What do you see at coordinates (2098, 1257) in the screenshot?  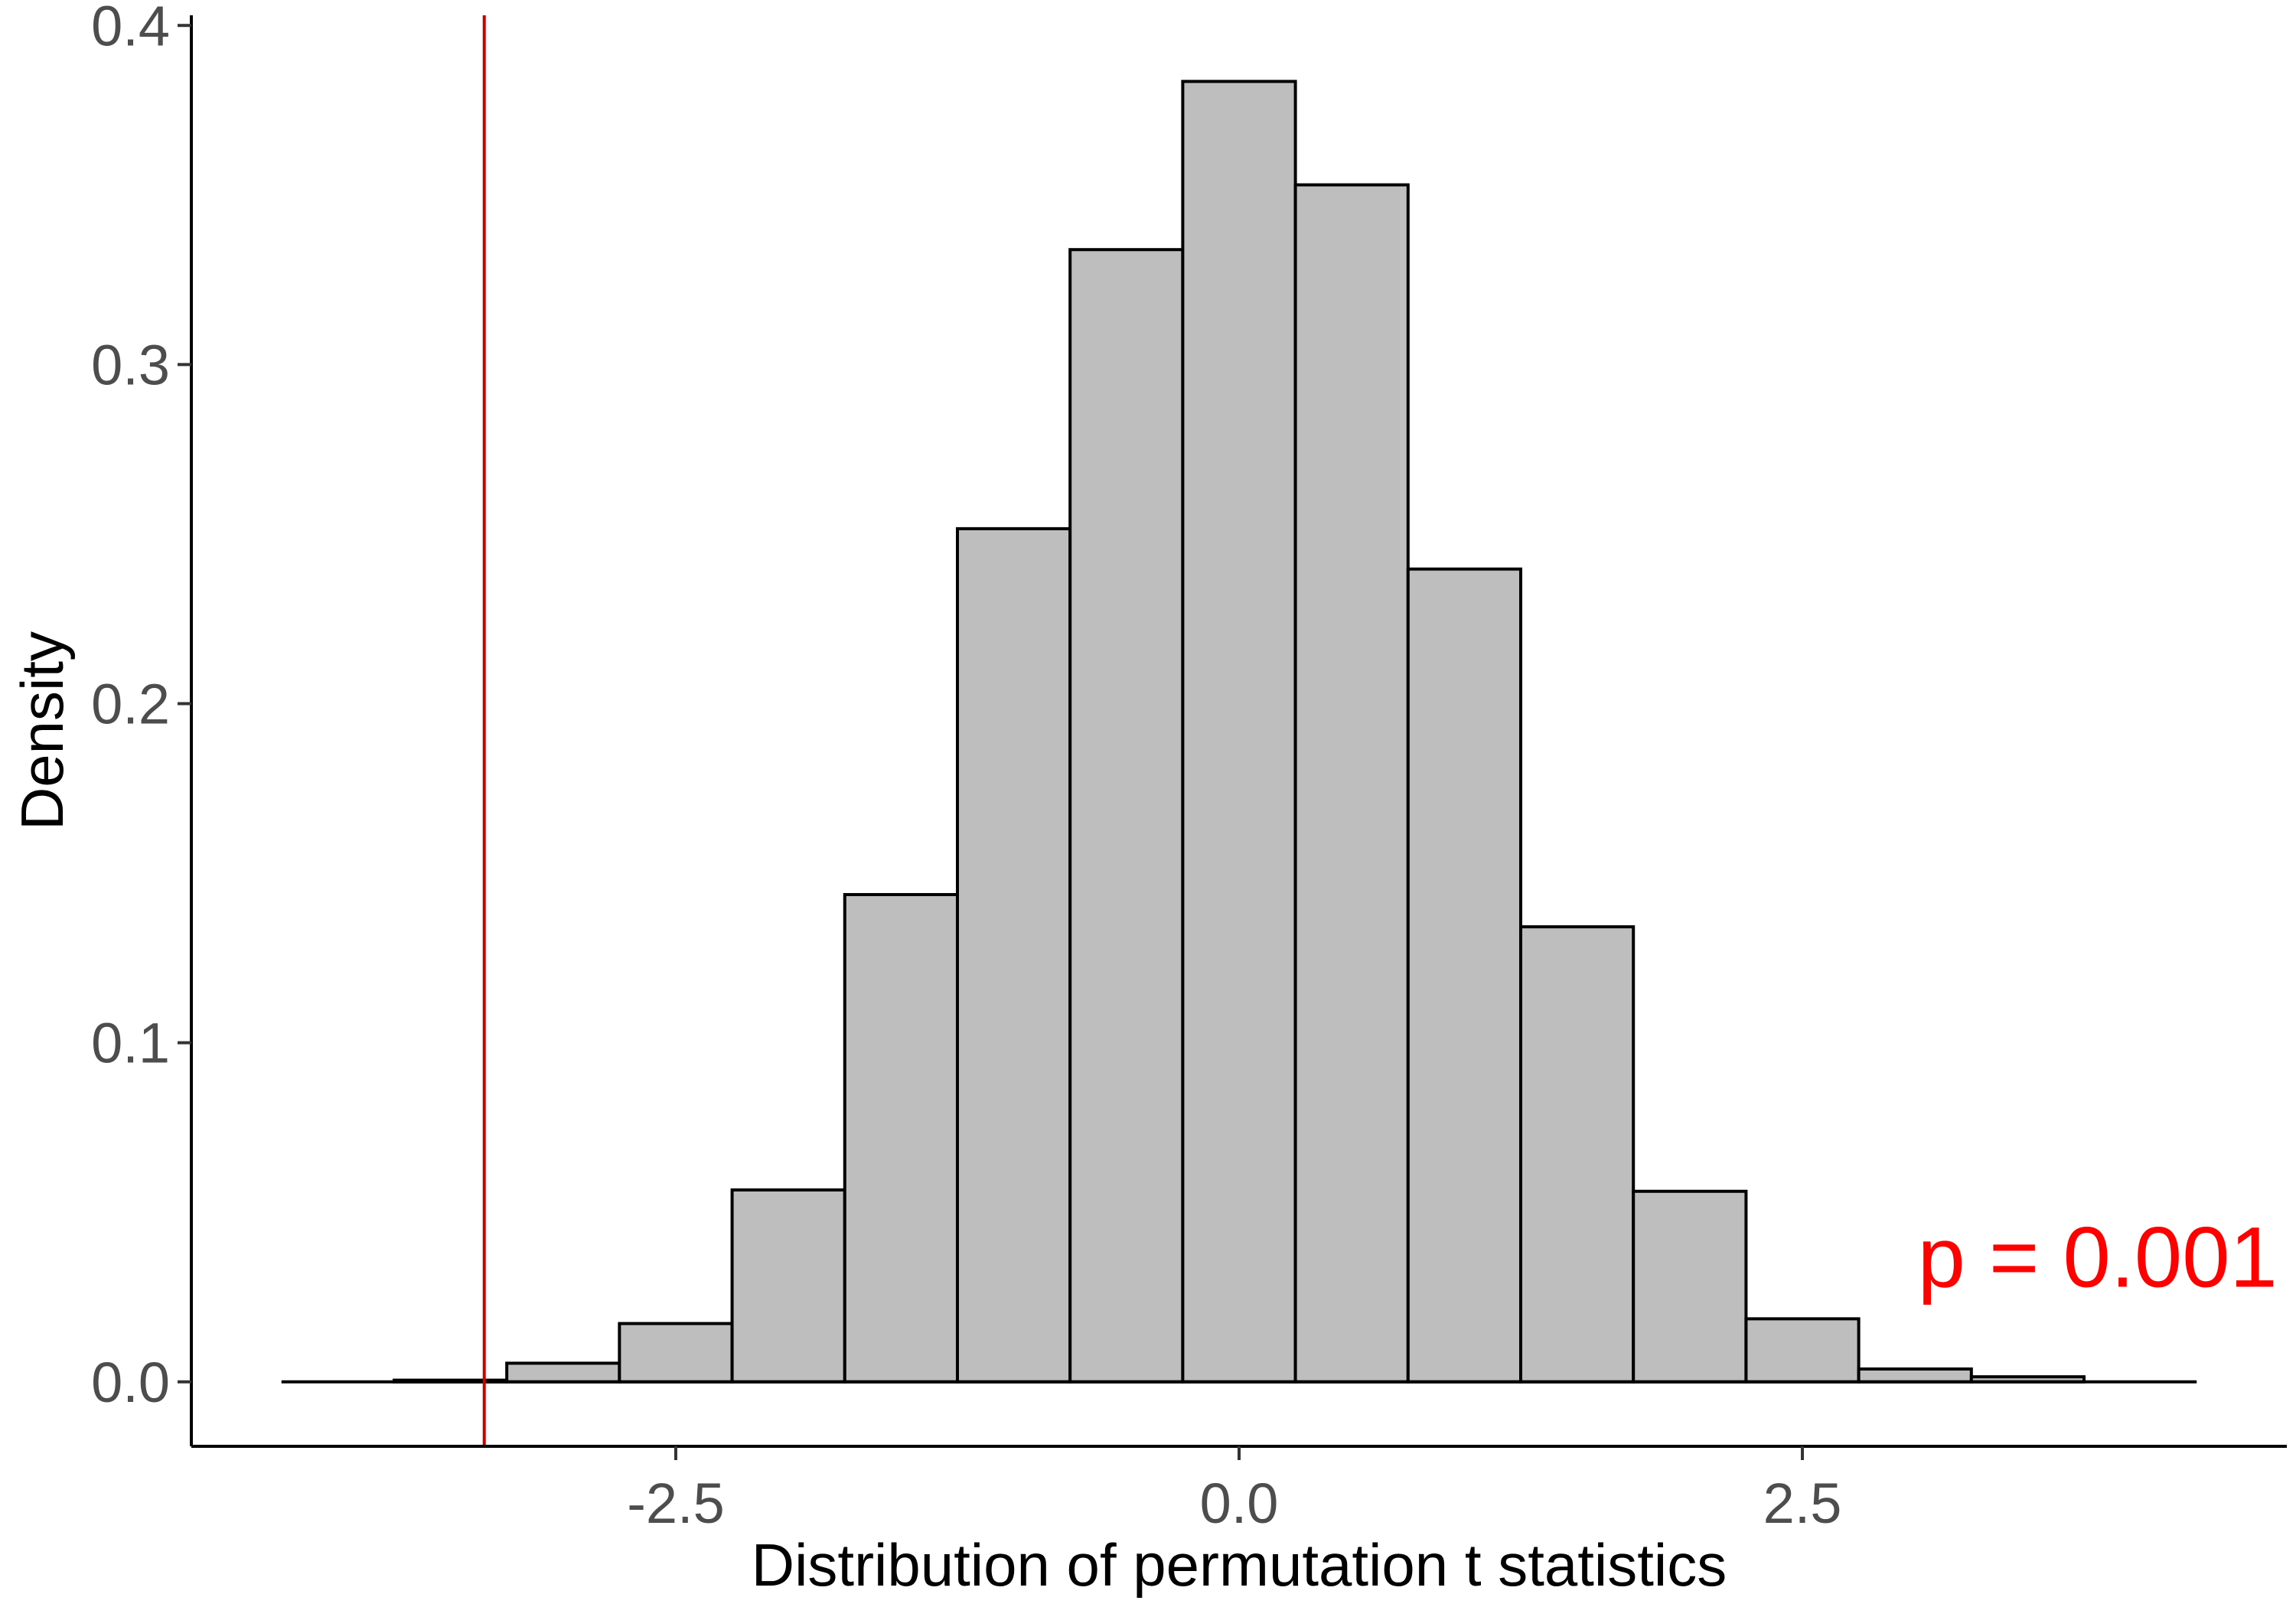 I see `p-value-annotation: p = 0.001` at bounding box center [2098, 1257].